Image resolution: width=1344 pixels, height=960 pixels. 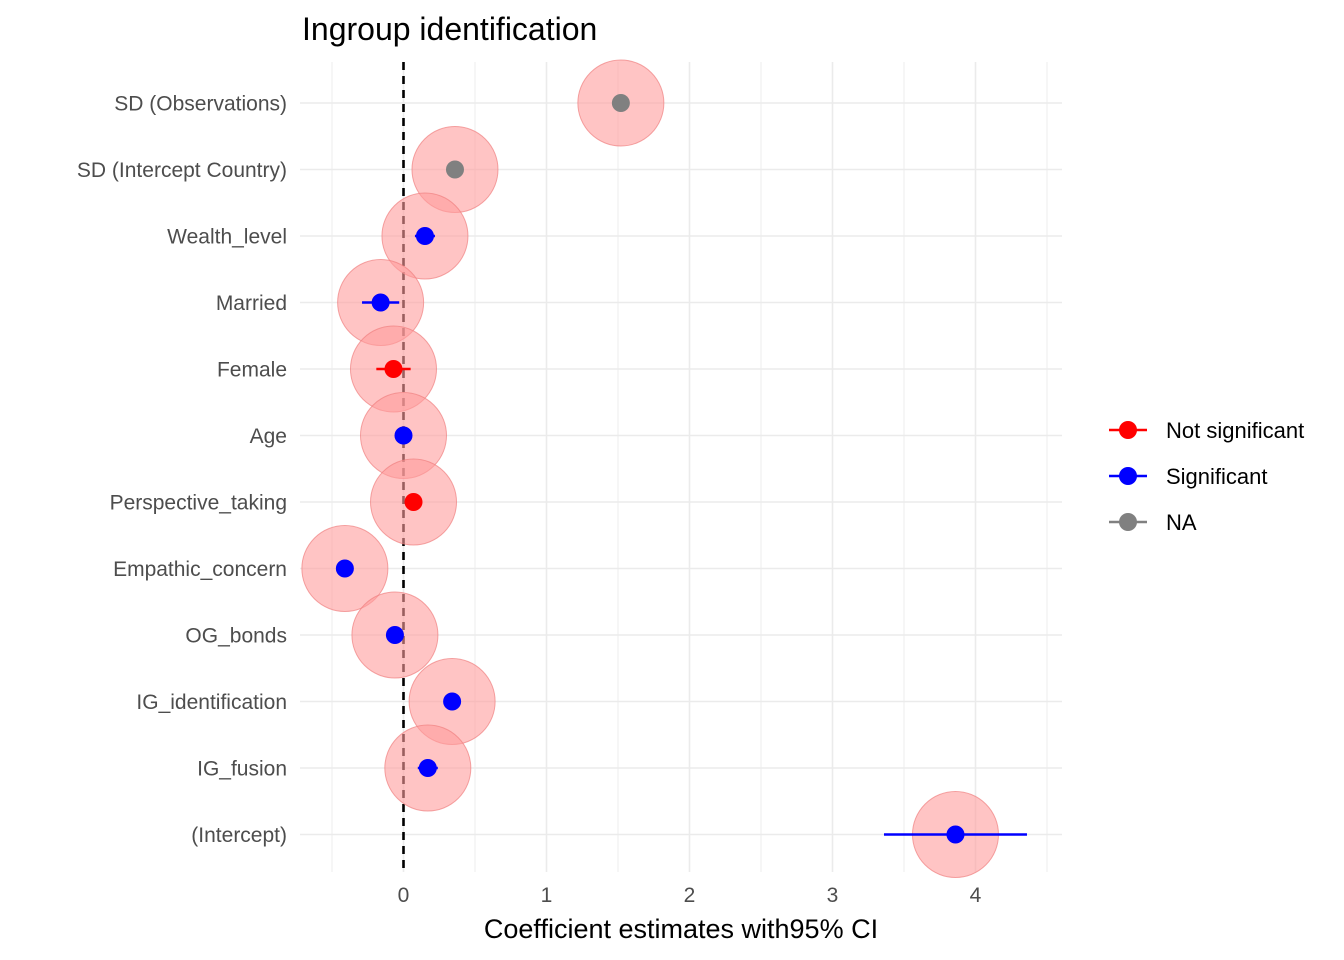 I want to click on y-tick-label: IG_identification, so click(x=211, y=702).